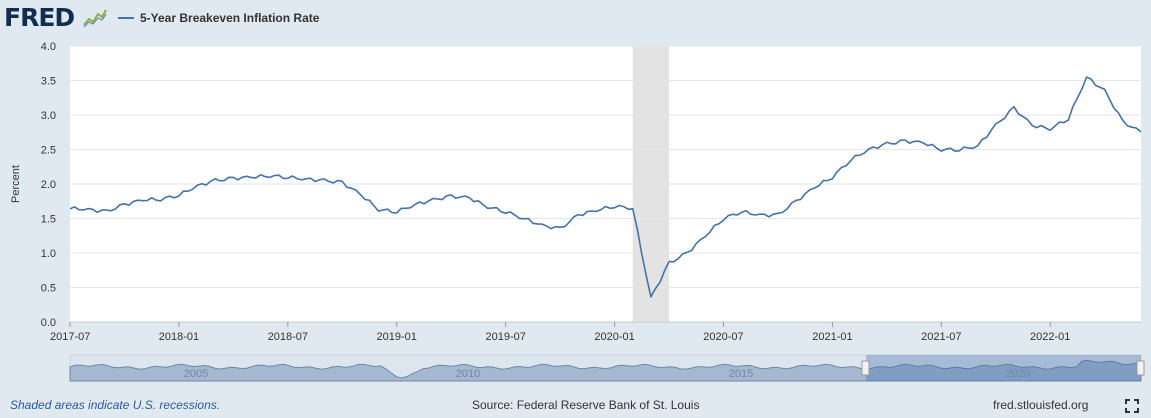  What do you see at coordinates (70, 337) in the screenshot?
I see `x-tick-label: 2017-07` at bounding box center [70, 337].